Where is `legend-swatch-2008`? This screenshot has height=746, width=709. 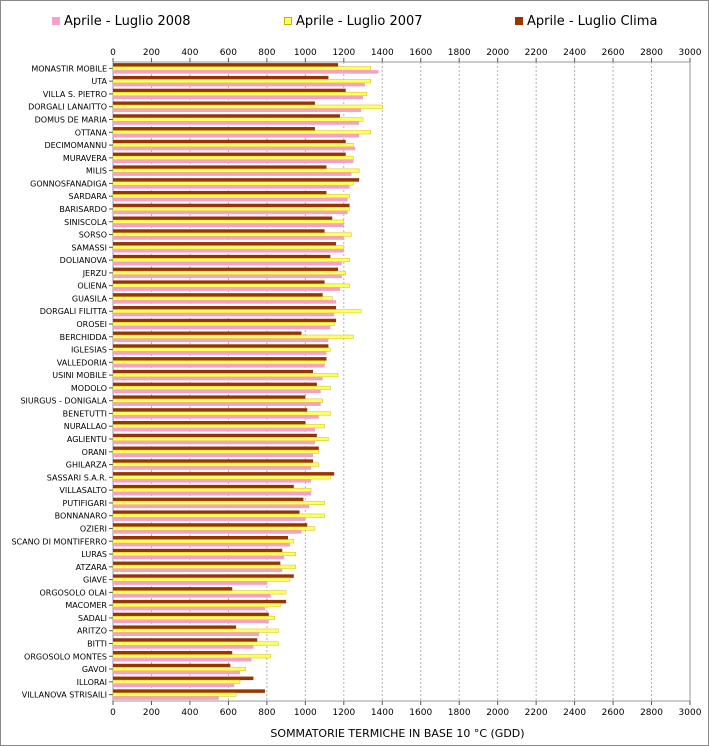
legend-swatch-2008 is located at coordinates (56, 21).